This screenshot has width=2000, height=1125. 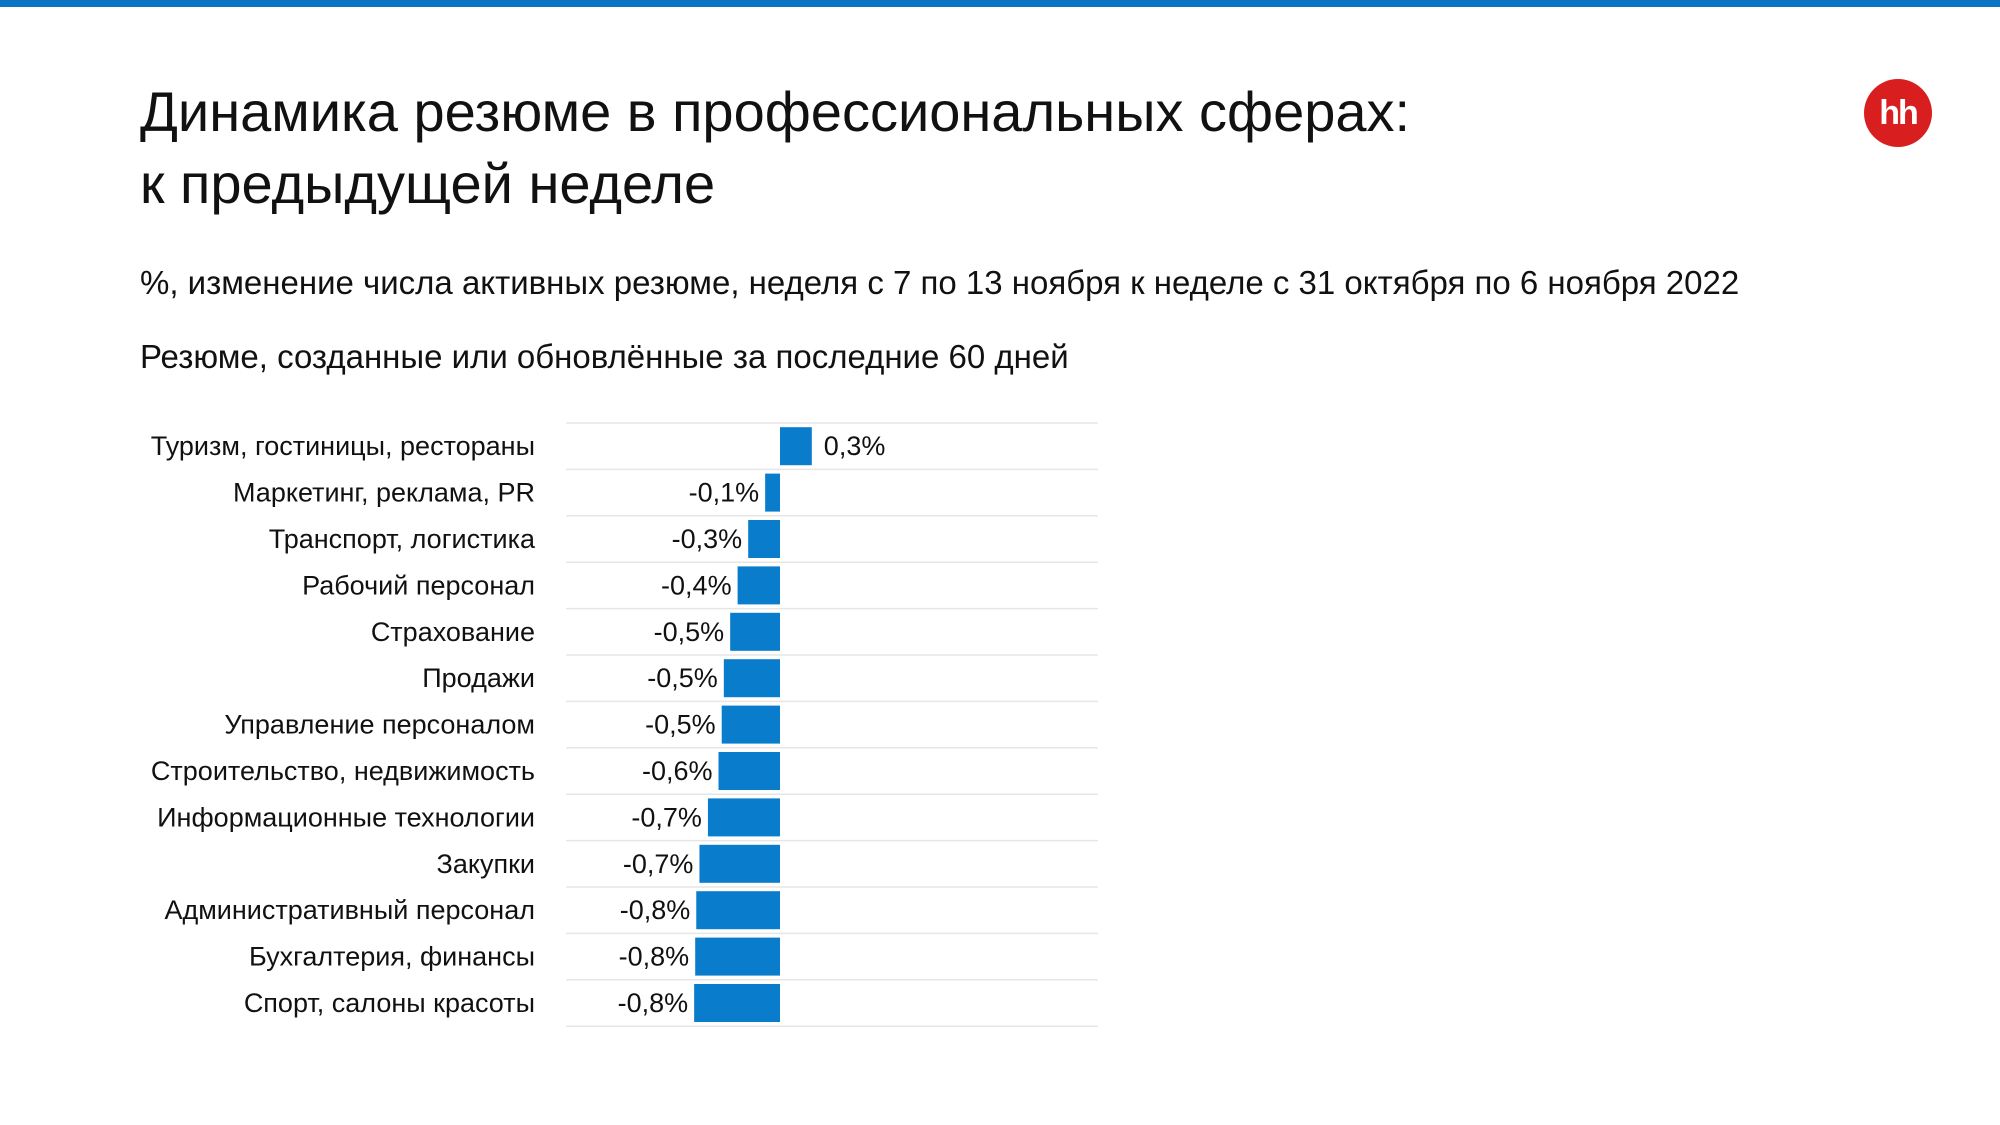 What do you see at coordinates (855, 446) in the screenshot?
I see `value-label: 0,3%` at bounding box center [855, 446].